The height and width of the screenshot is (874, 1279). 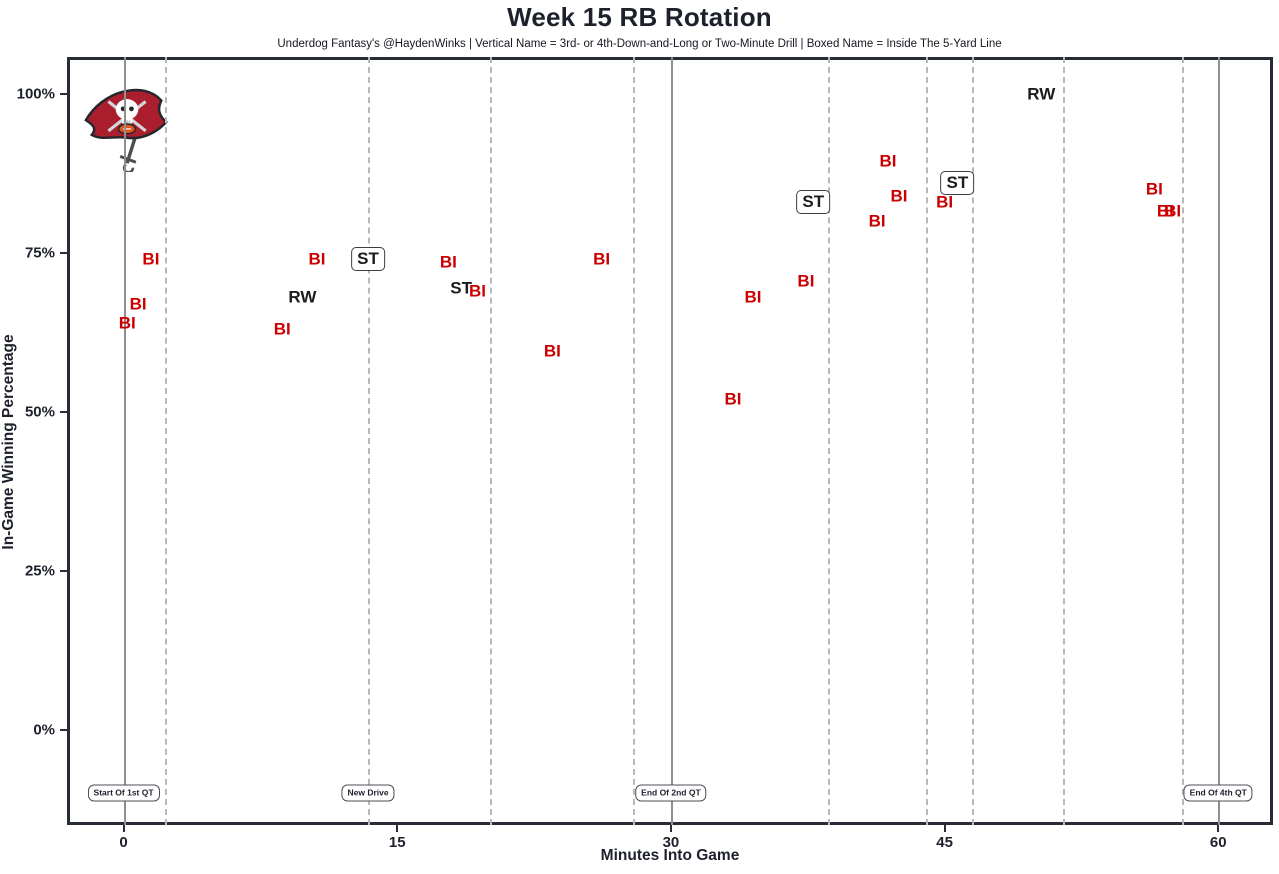 I want to click on x-axis-title: Minutes Into Game, so click(x=670, y=855).